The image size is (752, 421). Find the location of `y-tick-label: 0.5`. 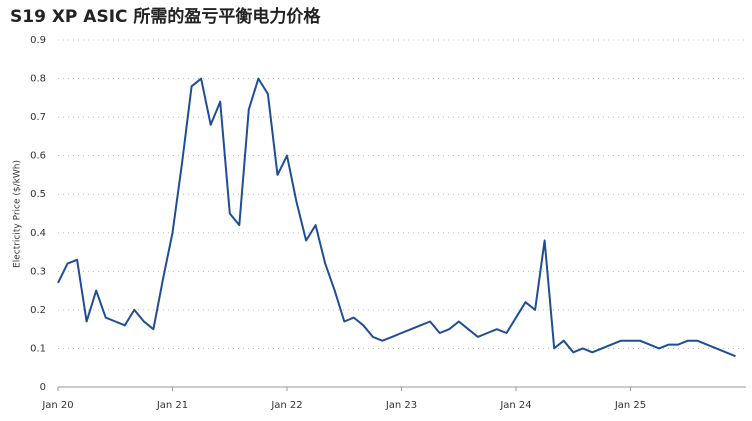

y-tick-label: 0.5 is located at coordinates (38, 194).